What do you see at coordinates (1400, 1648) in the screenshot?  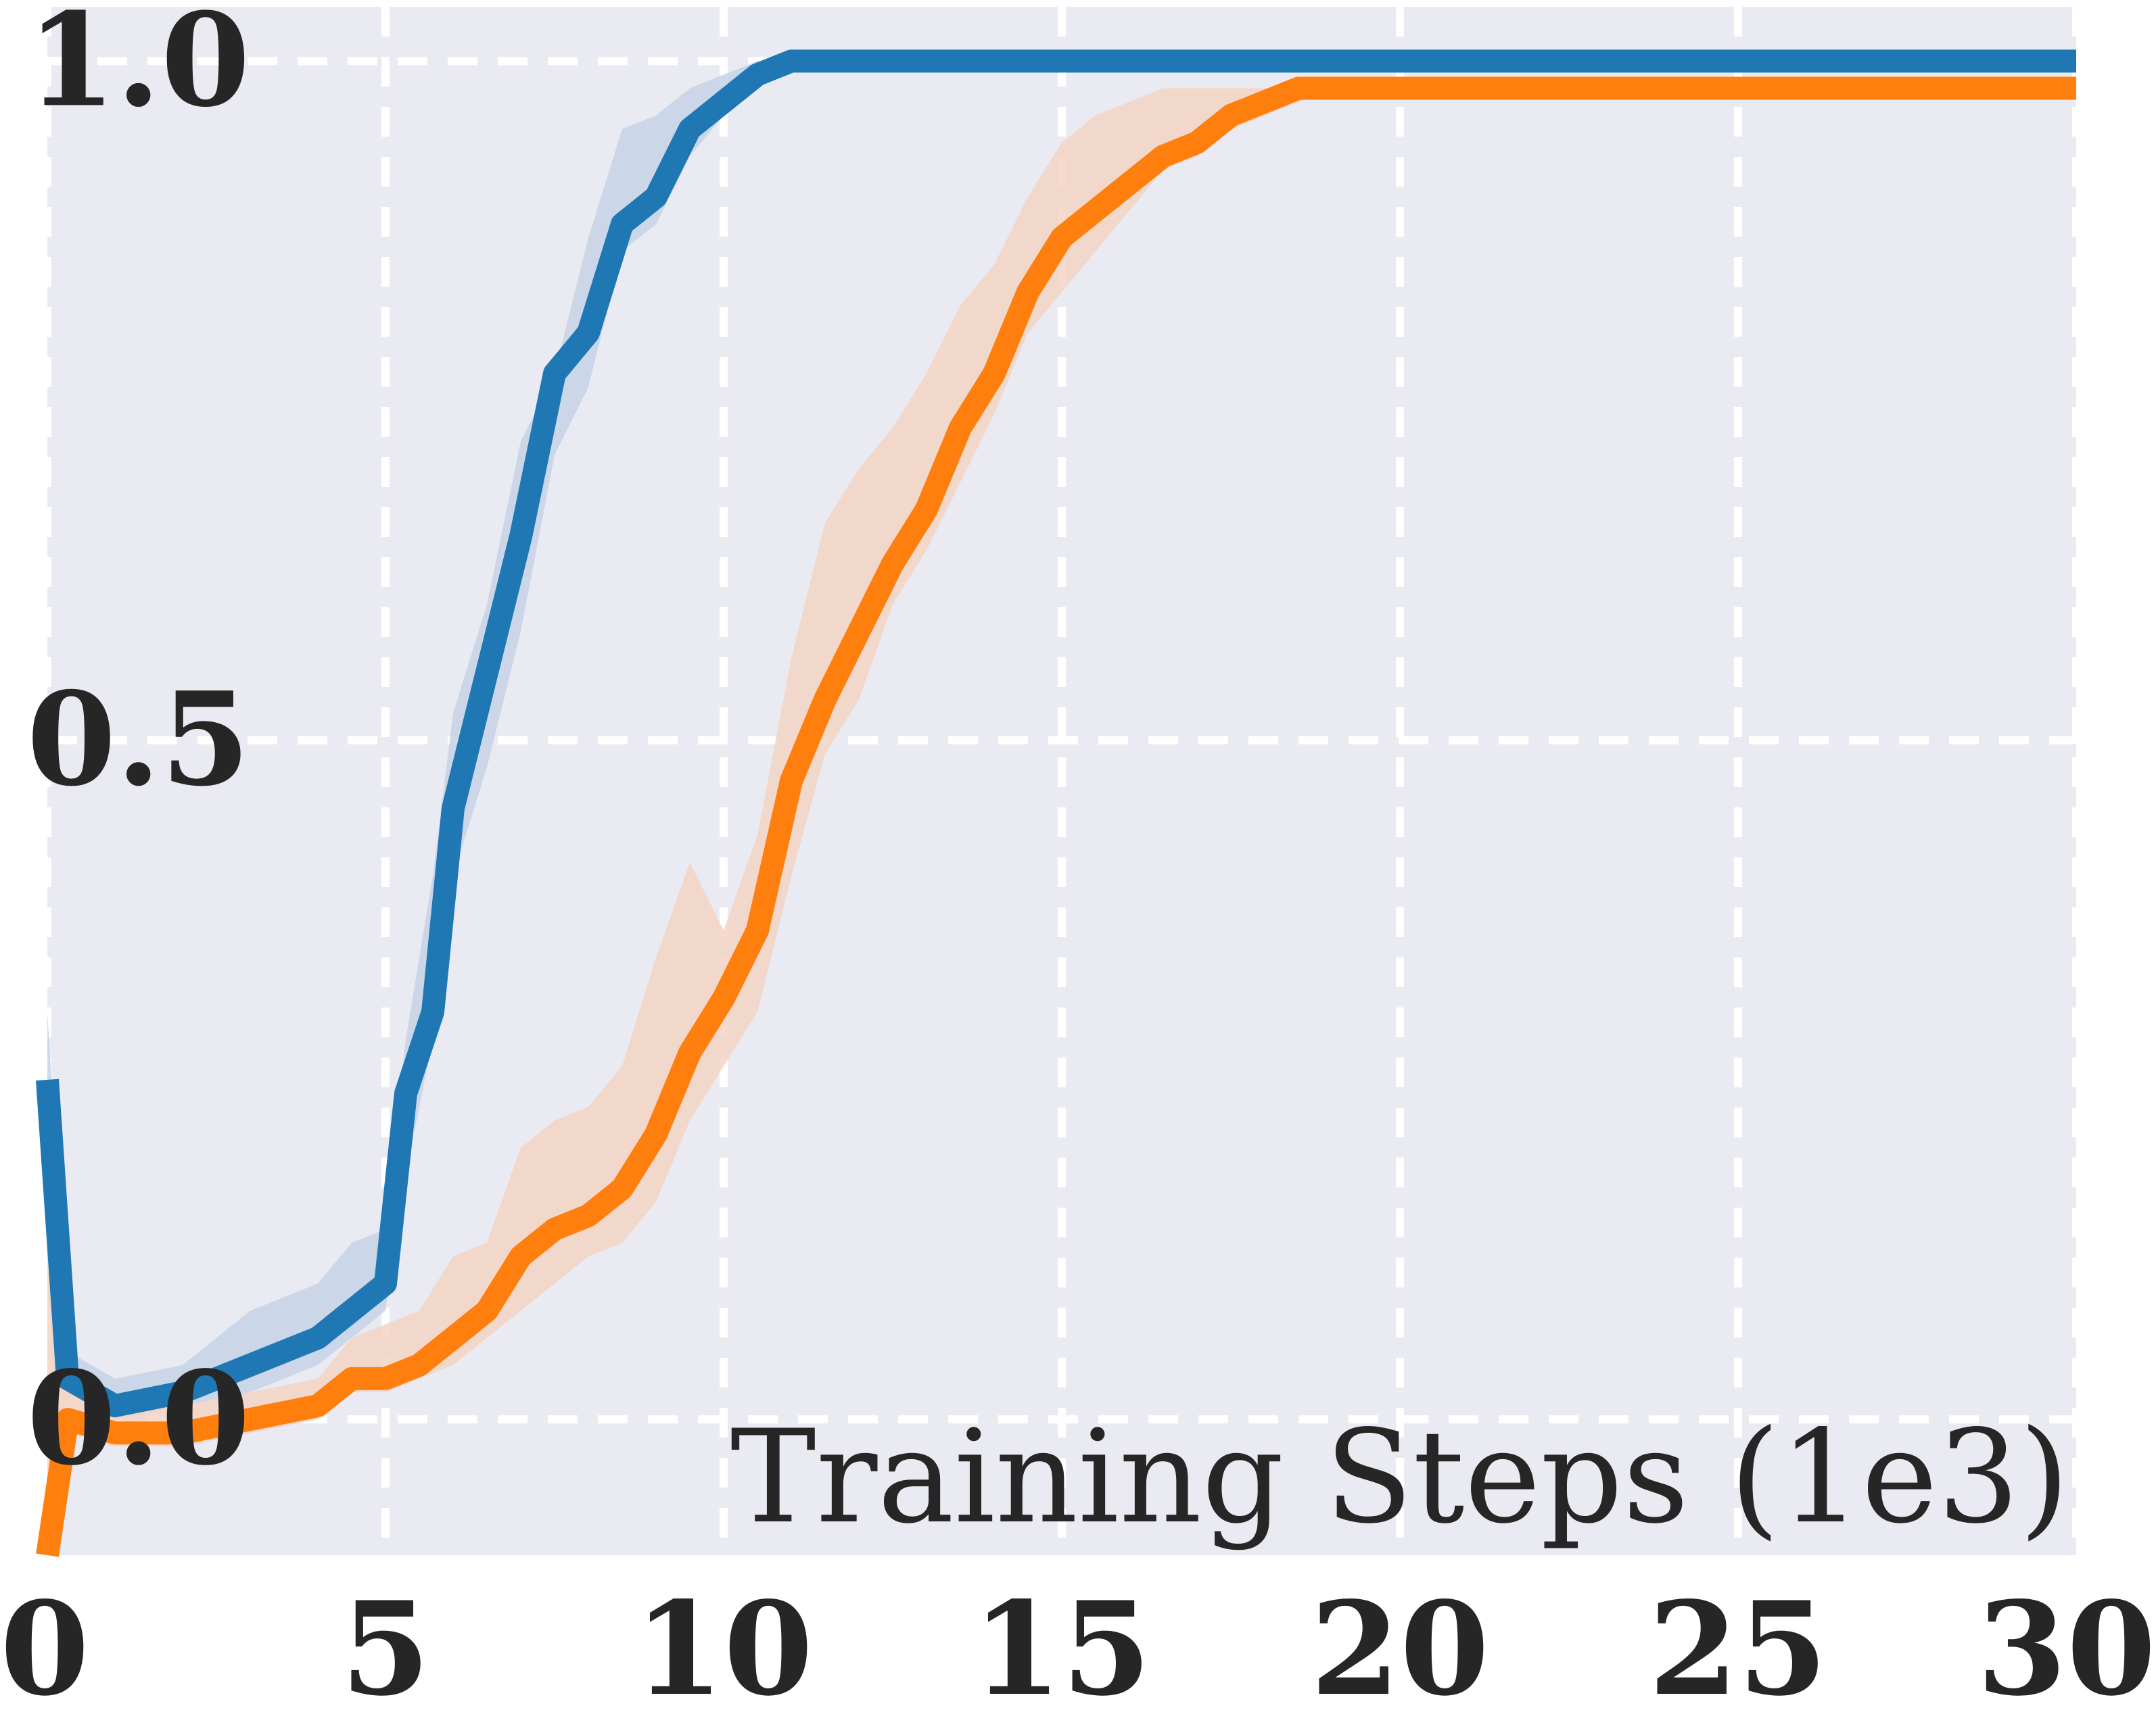 I see `x-tick-label: 20` at bounding box center [1400, 1648].